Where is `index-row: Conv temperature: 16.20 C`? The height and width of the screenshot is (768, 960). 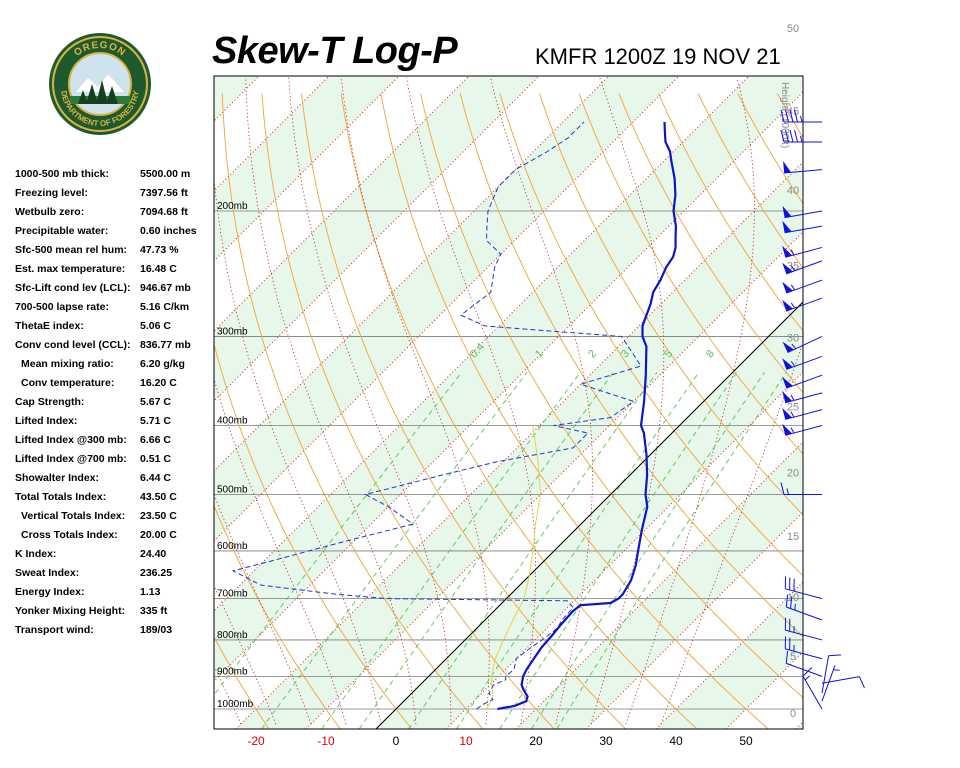
index-row: Conv temperature: 16.20 C is located at coordinates (115, 386).